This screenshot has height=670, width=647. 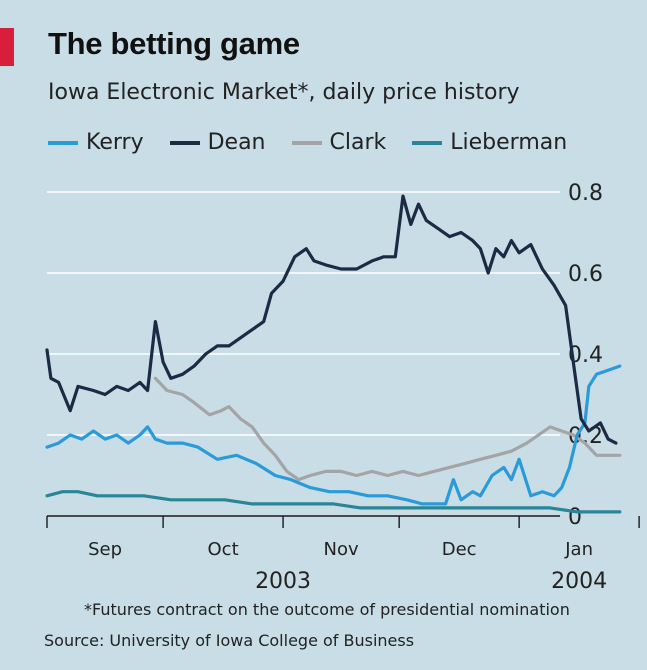 I want to click on chart-title: The betting game, so click(x=174, y=43).